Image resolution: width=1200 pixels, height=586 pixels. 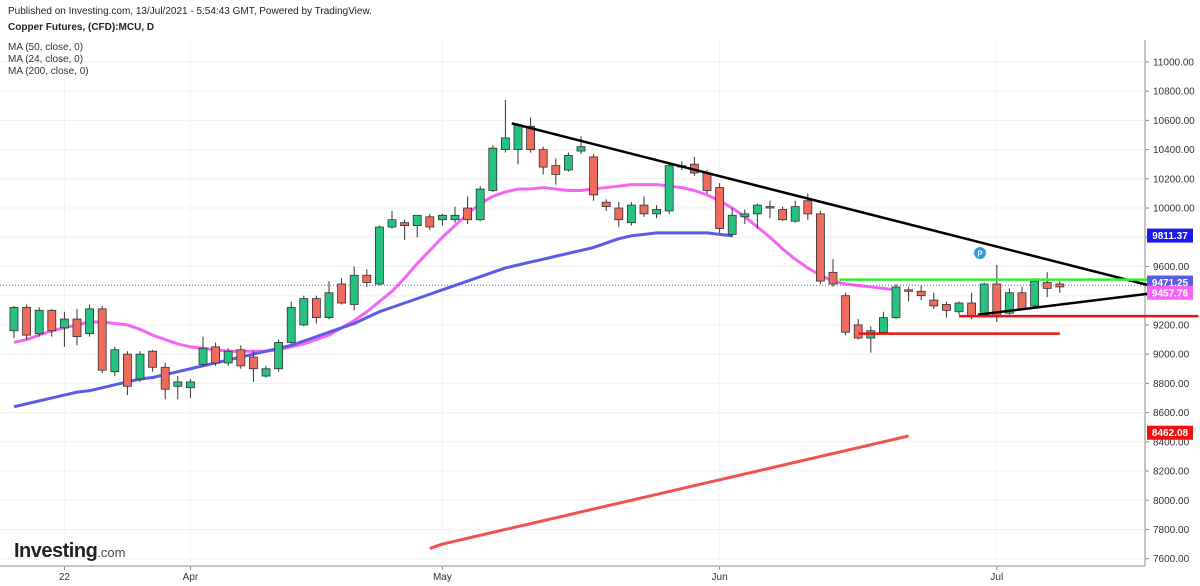 I want to click on y-tick-label: 7800.00, so click(x=1171, y=530).